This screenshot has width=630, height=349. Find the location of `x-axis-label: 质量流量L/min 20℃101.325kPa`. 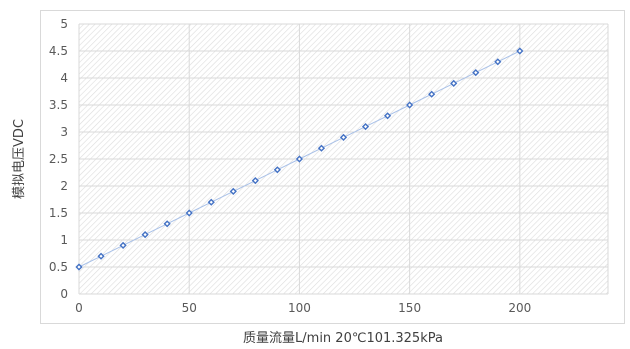

x-axis-label: 质量流量L/min 20℃101.325kPa is located at coordinates (343, 338).